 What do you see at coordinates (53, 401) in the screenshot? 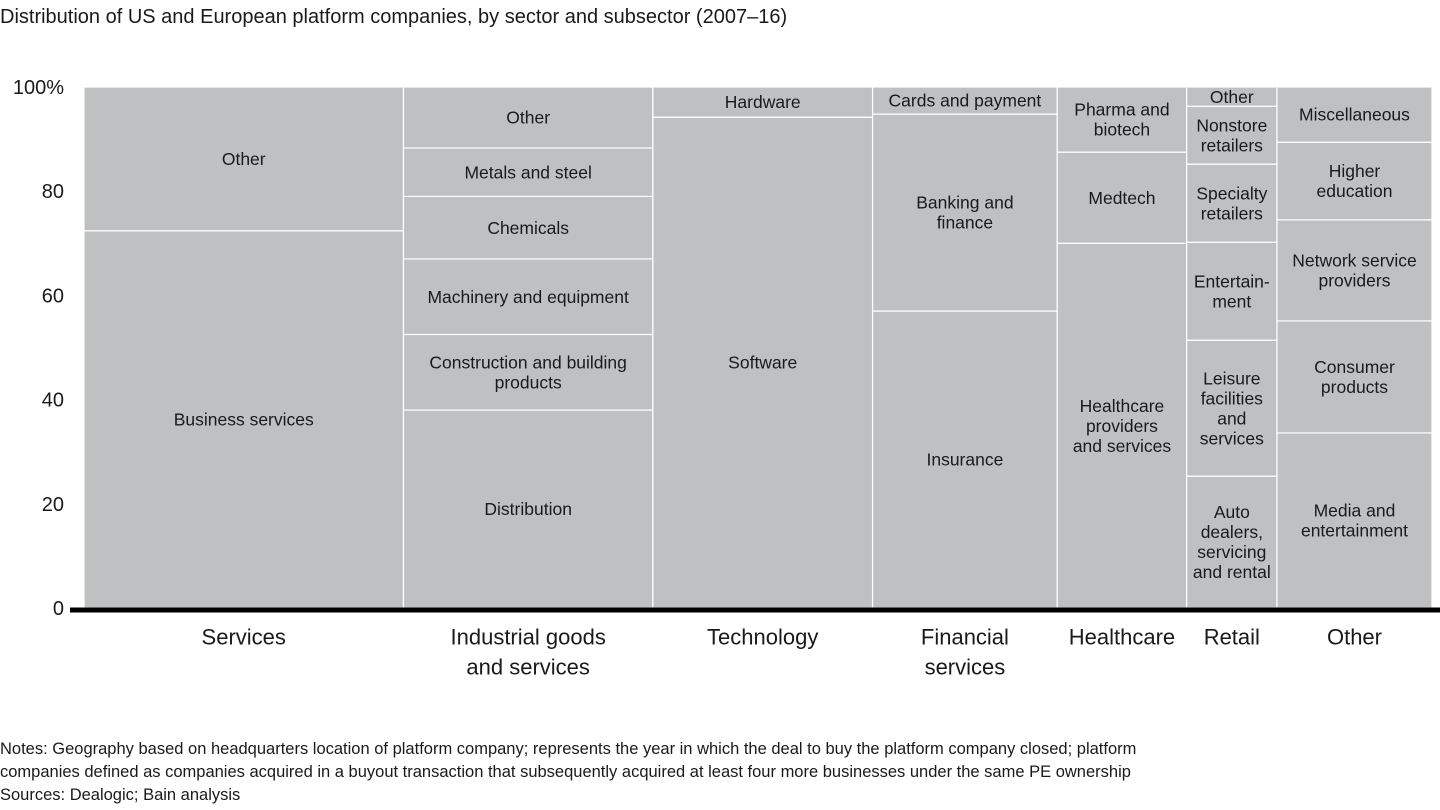
I see `y-tick-label: 40` at bounding box center [53, 401].